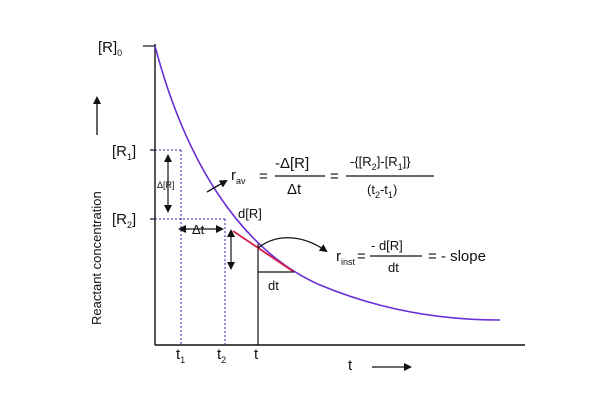  Describe the element at coordinates (411, 256) in the screenshot. I see `instantaneous-rate-equation: rinst = - d[R] dt = - slope` at that location.